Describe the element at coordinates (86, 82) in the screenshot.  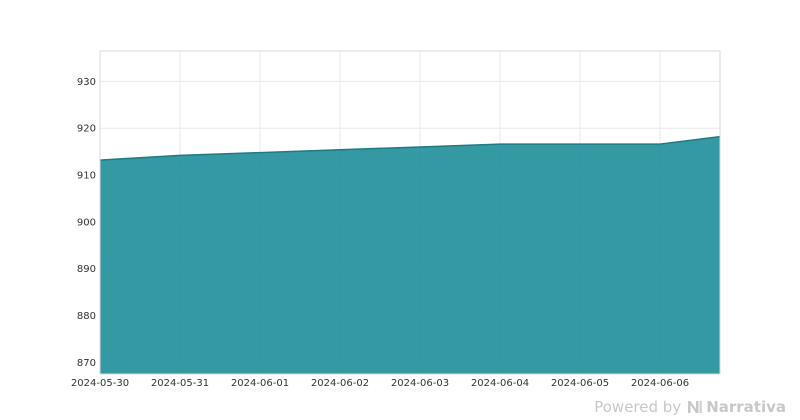
I see `y-tick-label: 930` at that location.